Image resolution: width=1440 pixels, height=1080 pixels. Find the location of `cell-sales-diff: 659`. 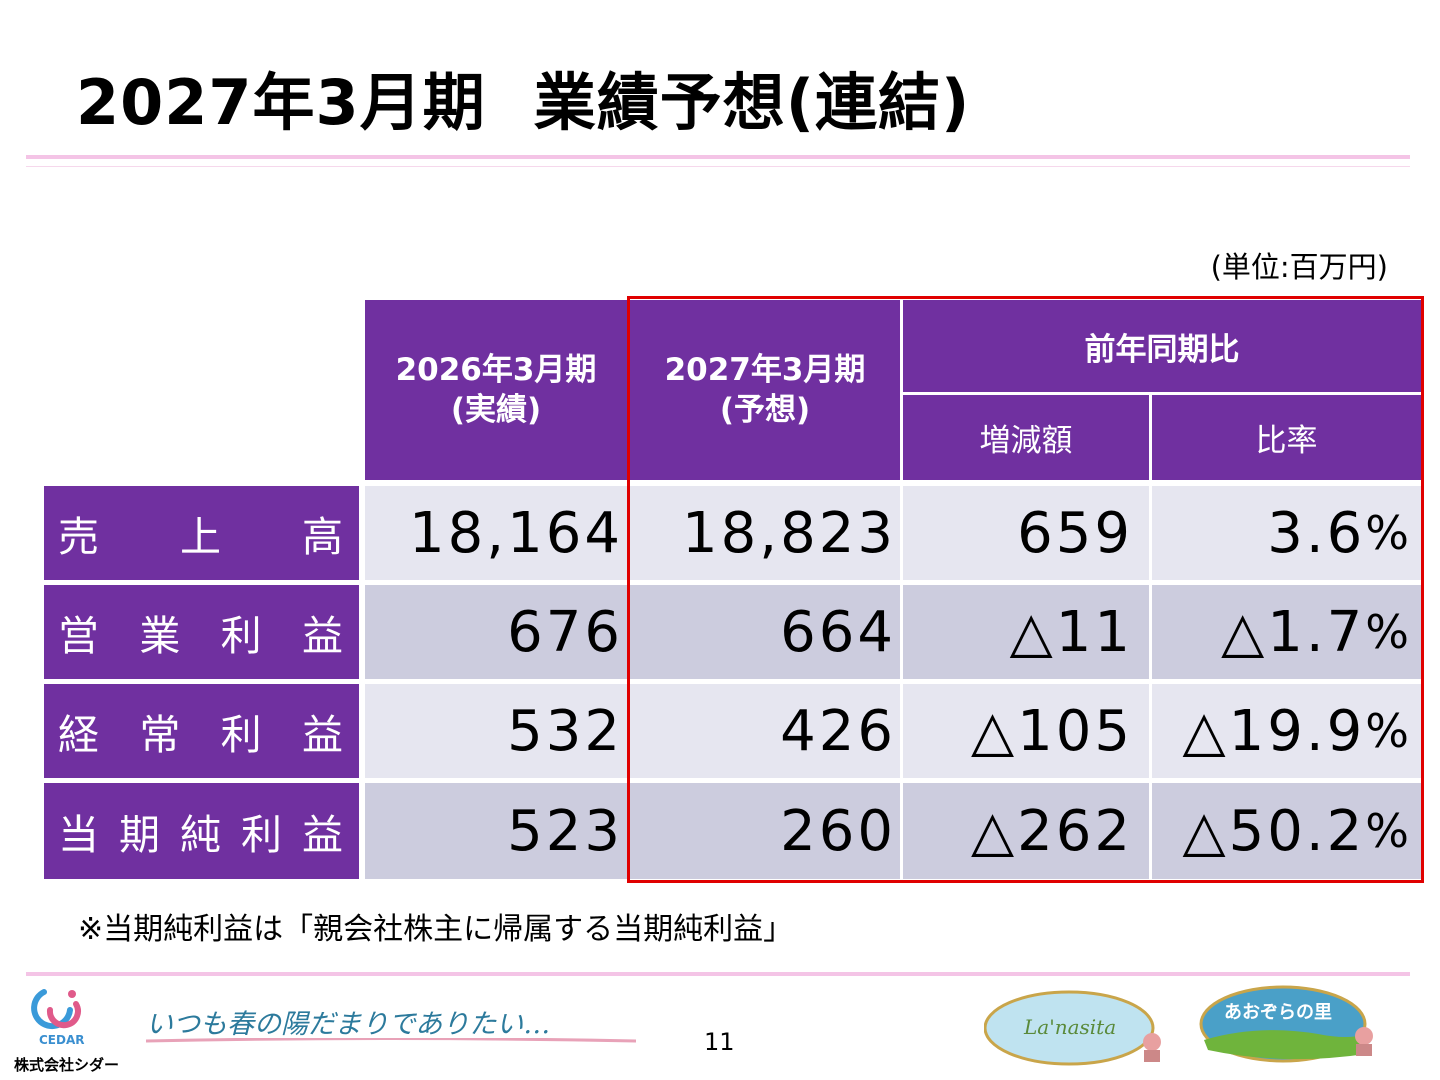

cell-sales-diff: 659 is located at coordinates (1026, 533).